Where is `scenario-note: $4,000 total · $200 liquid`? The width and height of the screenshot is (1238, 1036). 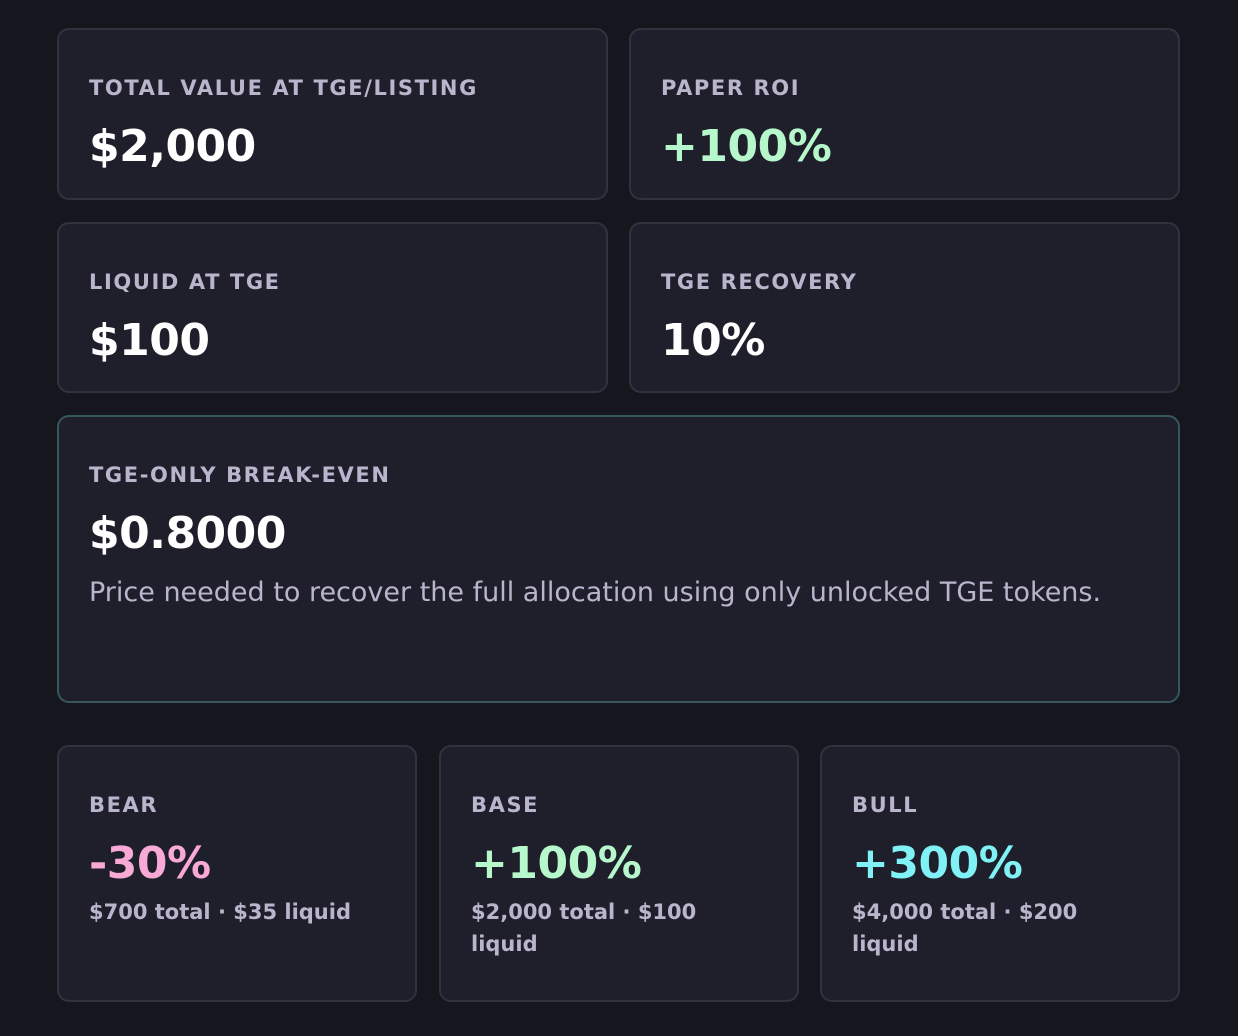 scenario-note: $4,000 total · $200 liquid is located at coordinates (965, 928).